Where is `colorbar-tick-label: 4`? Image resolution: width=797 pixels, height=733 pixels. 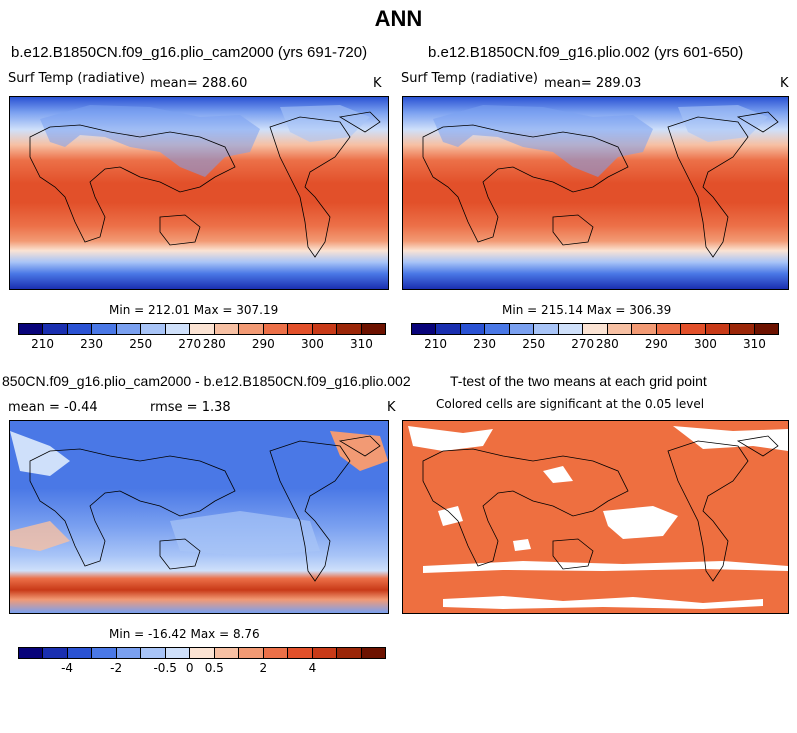 colorbar-tick-label: 4 is located at coordinates (312, 668).